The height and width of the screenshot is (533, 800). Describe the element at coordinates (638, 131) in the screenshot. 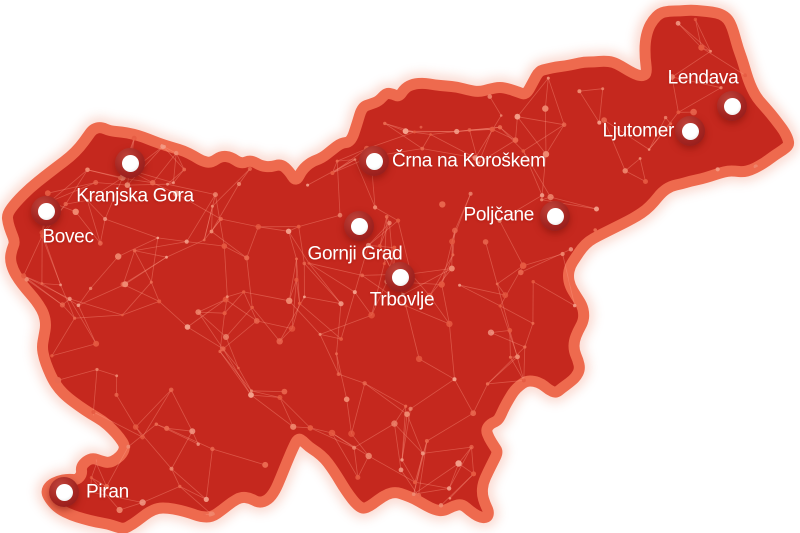

I see `city-label: Ljutomer` at that location.